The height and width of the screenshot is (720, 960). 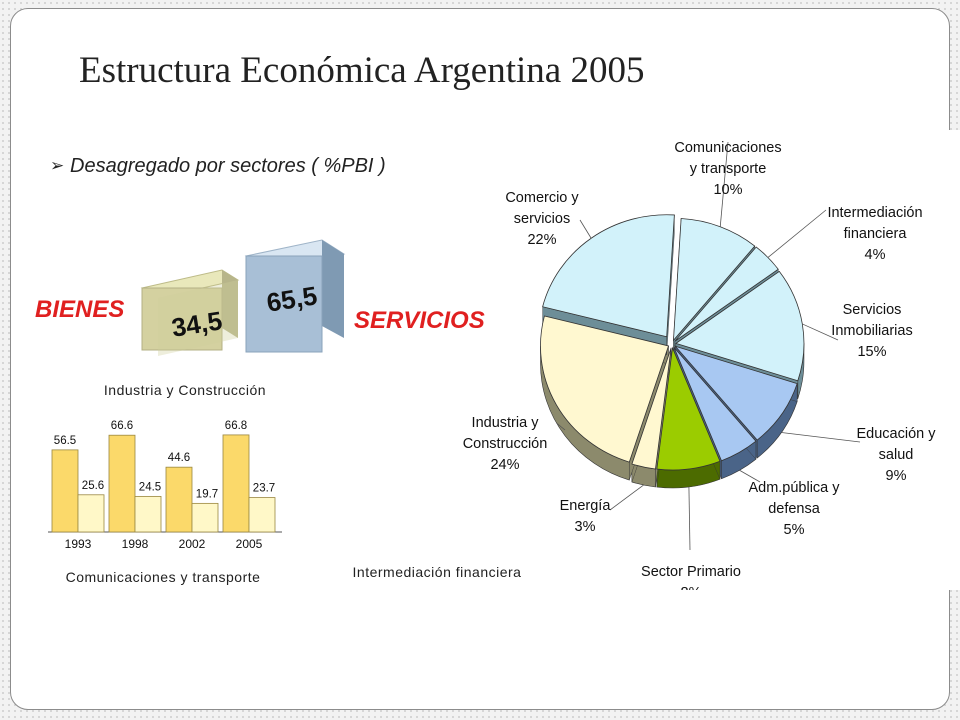 I want to click on bienes-label: BIENES, so click(x=79, y=309).